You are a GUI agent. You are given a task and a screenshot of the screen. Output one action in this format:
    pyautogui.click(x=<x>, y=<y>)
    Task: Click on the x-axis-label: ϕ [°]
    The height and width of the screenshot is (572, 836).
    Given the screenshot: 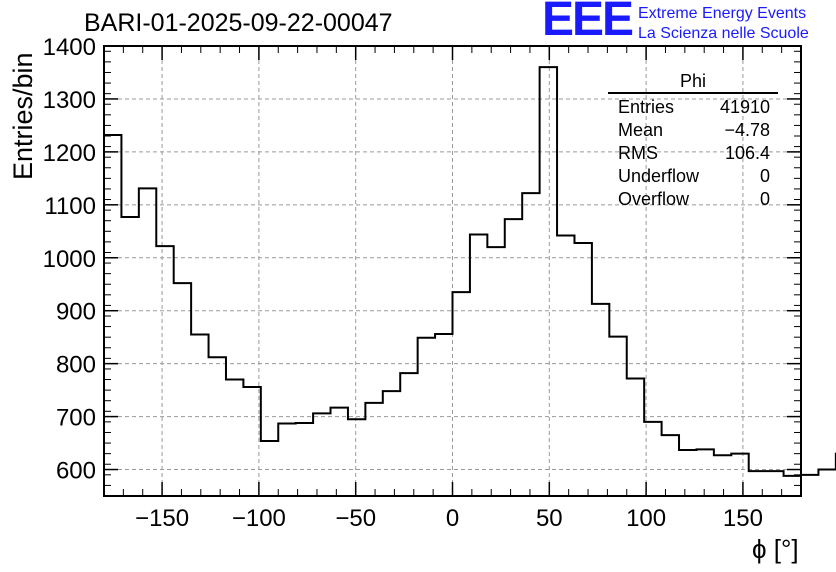 What is the action you would take?
    pyautogui.click(x=775, y=549)
    